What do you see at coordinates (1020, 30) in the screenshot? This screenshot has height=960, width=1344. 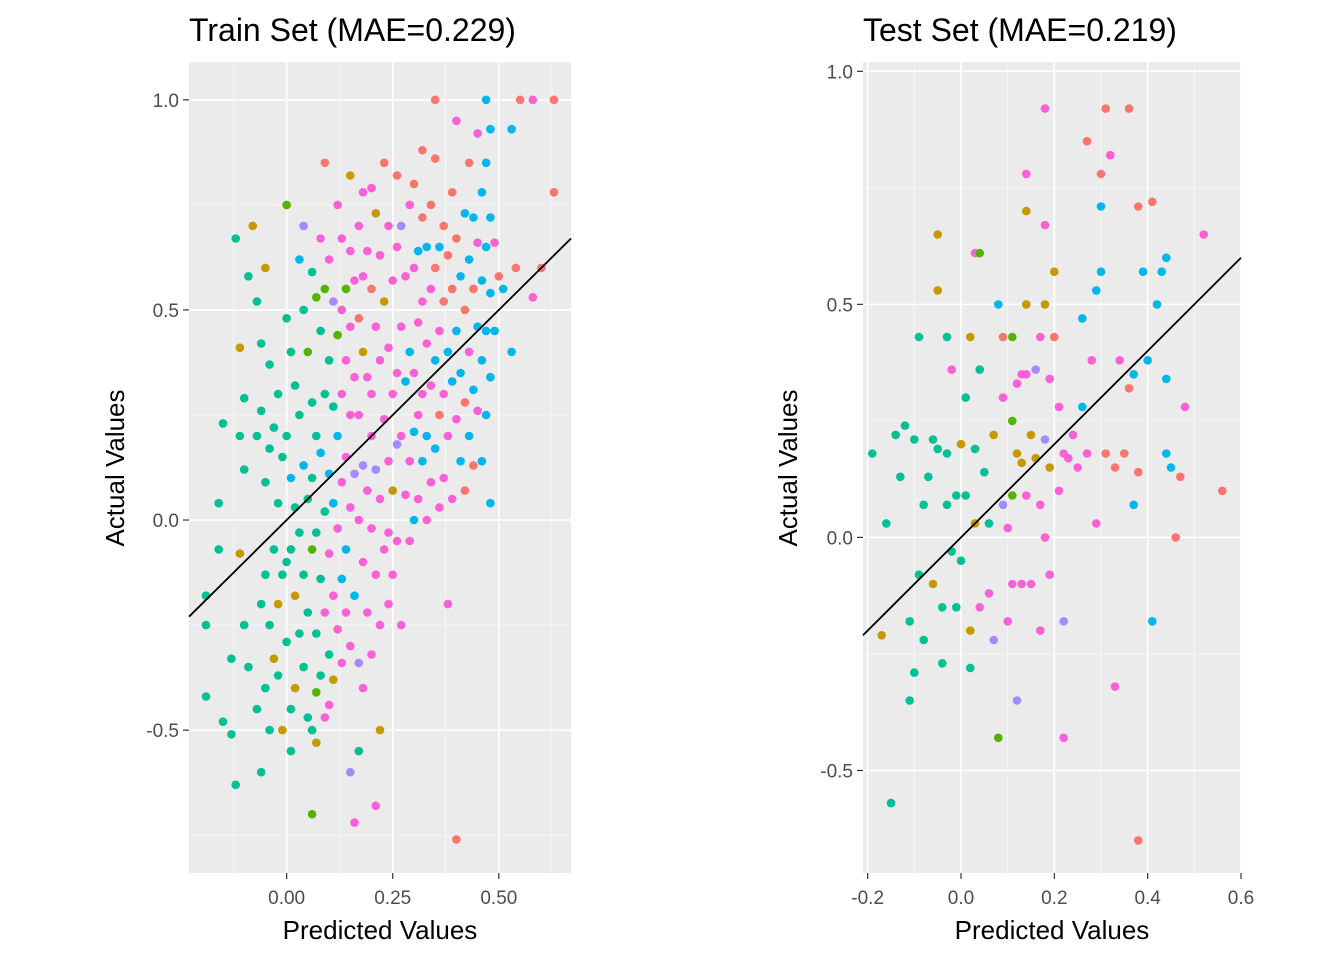 I see `test-title: Test Set (MAE=0.219)` at bounding box center [1020, 30].